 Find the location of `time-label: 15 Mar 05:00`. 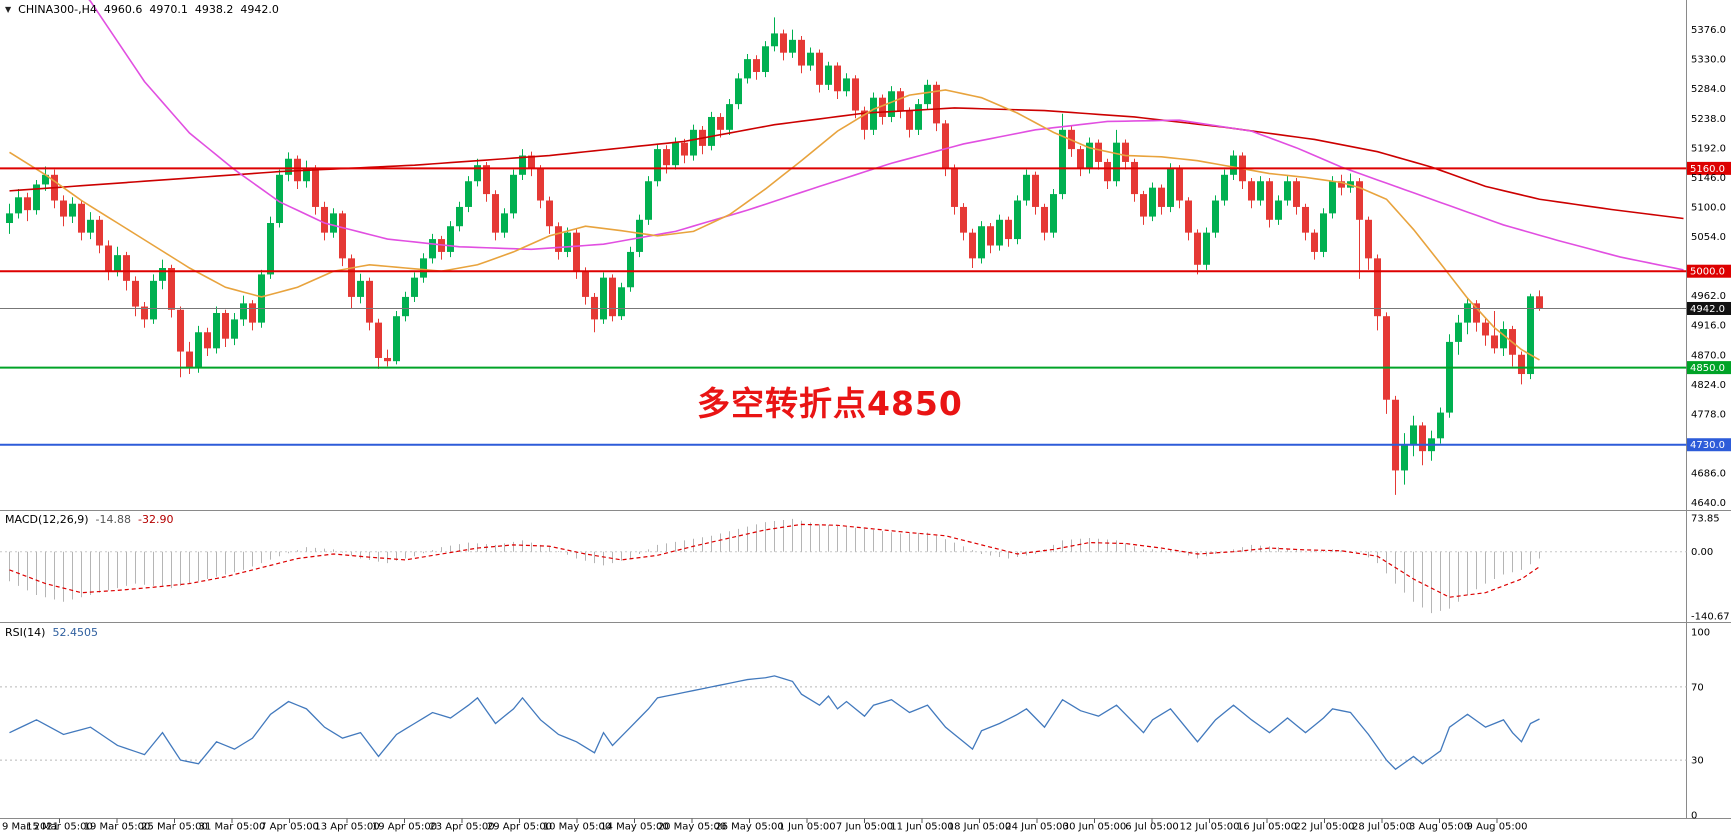

time-label: 15 Mar 05:00 is located at coordinates (59, 827).